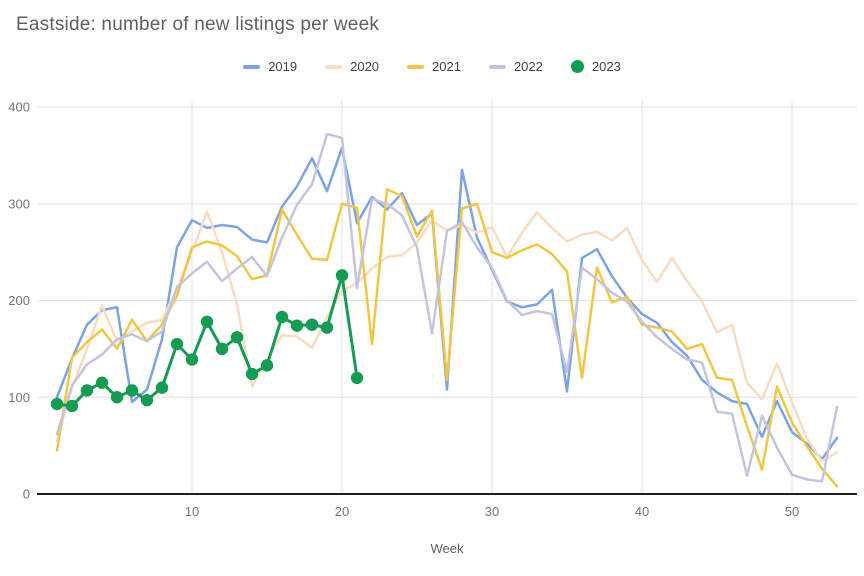 Image resolution: width=864 pixels, height=576 pixels. I want to click on legend-item-2022: 2022, so click(515, 66).